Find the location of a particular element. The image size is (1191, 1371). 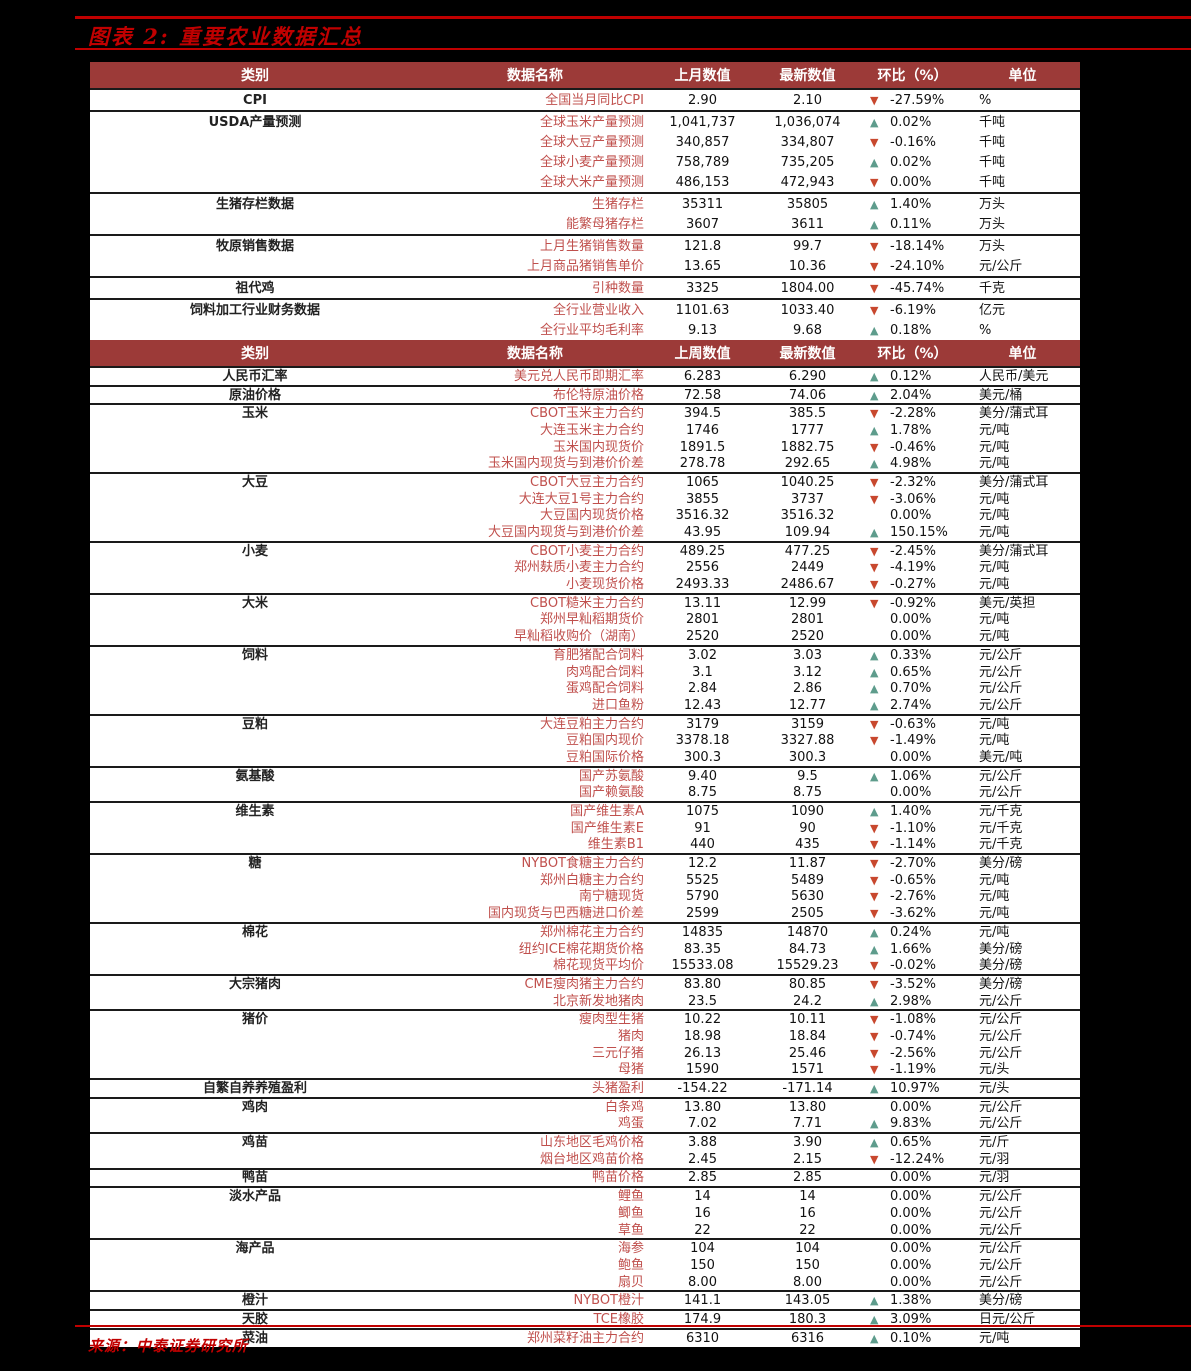

change-value: 150.15% is located at coordinates (919, 533).